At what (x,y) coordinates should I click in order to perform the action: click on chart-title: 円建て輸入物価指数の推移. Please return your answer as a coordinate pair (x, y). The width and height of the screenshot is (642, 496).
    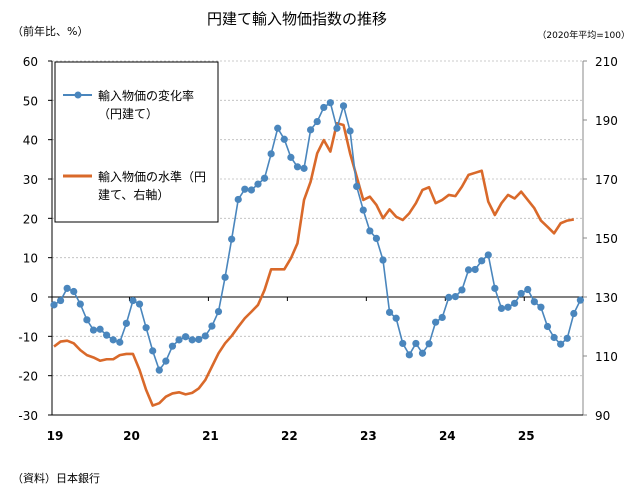
    Looking at the image, I should click on (297, 19).